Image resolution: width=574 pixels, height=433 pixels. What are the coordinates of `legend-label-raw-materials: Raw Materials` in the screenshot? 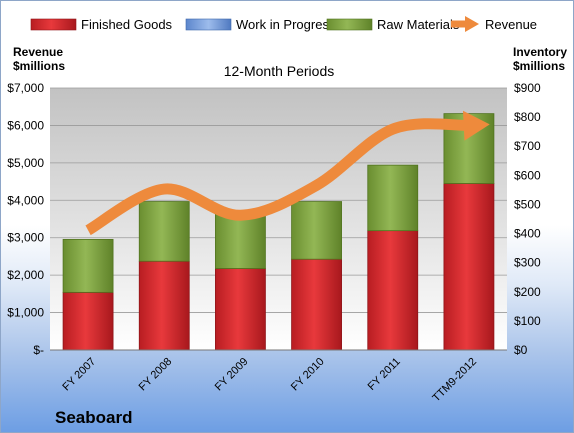 It's located at (418, 24).